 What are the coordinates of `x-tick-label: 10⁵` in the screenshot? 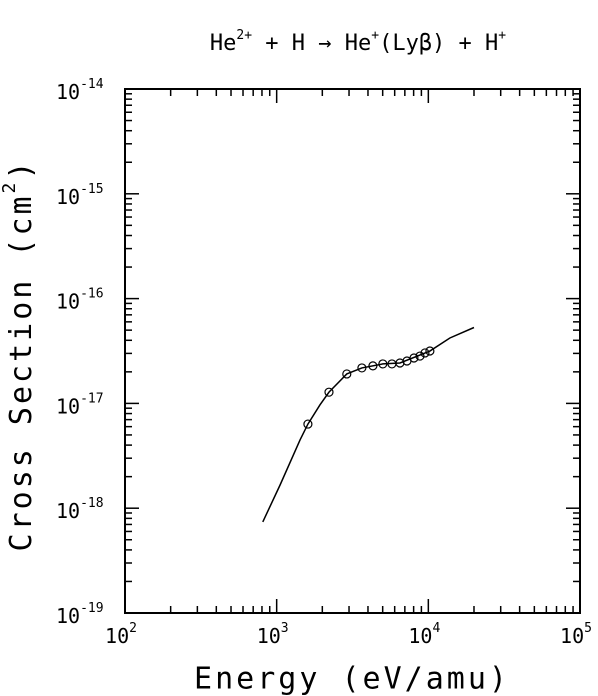 It's located at (576, 634).